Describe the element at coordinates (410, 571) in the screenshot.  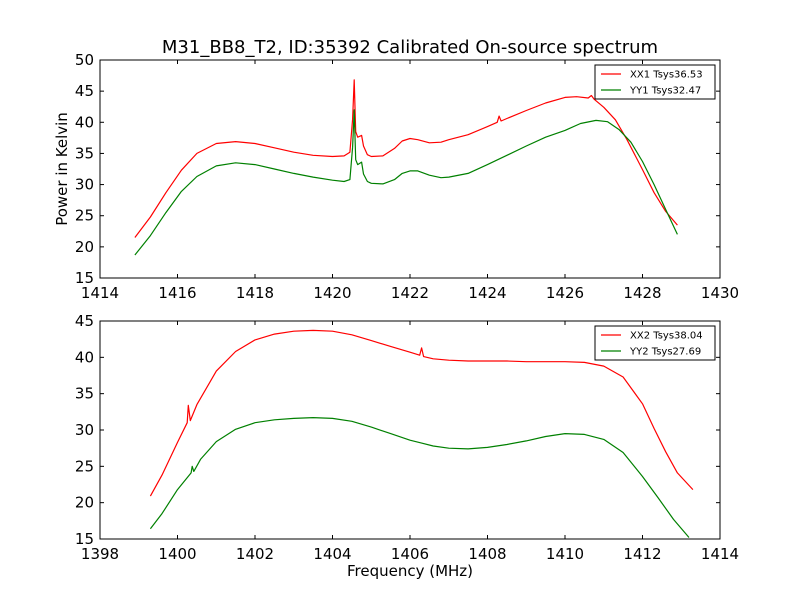
I see `x-axis-label: Frequency (MHz)` at that location.